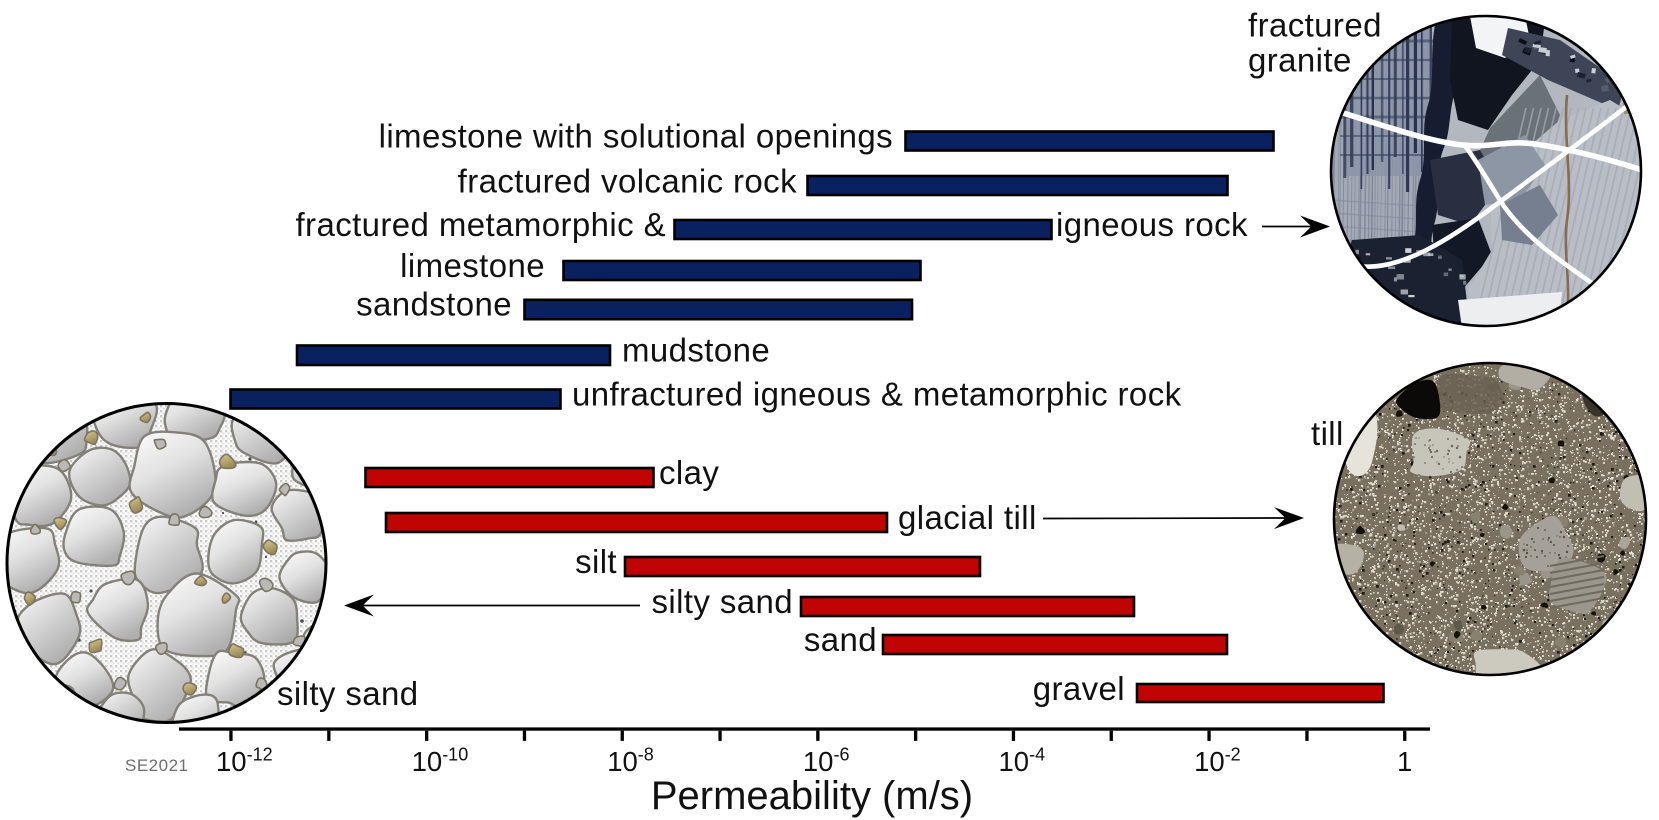 This screenshot has width=1659, height=820. I want to click on svg-text: sandstone, so click(434, 304).